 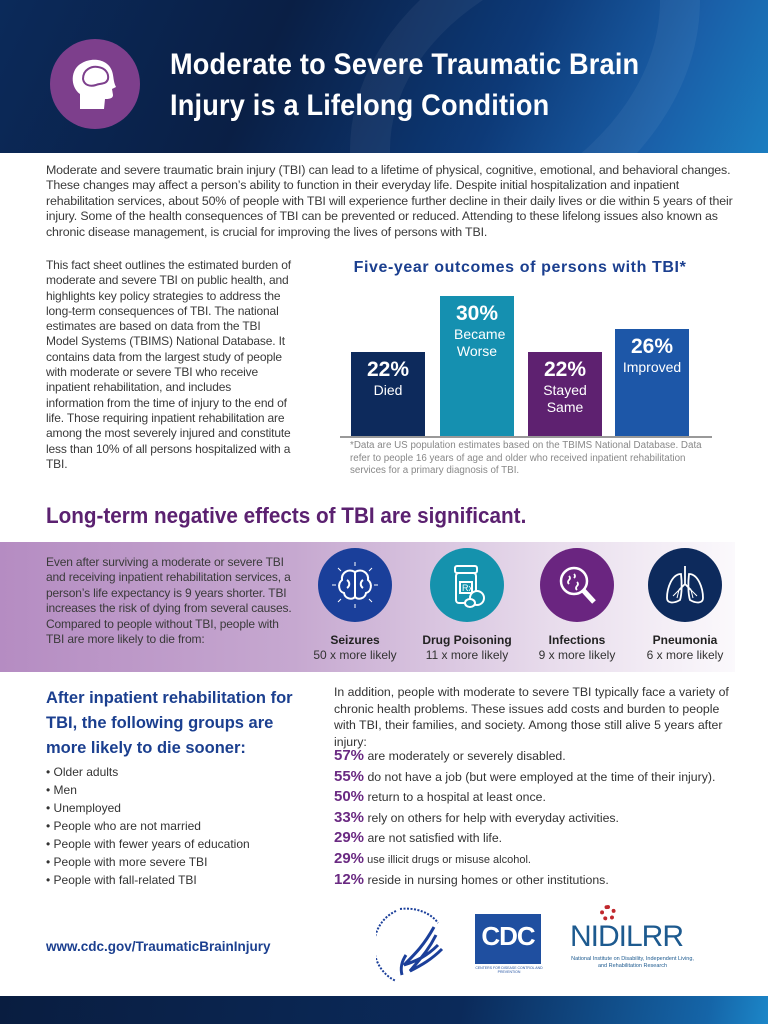 What do you see at coordinates (652, 382) in the screenshot?
I see `bar-improved: 26% Improved` at bounding box center [652, 382].